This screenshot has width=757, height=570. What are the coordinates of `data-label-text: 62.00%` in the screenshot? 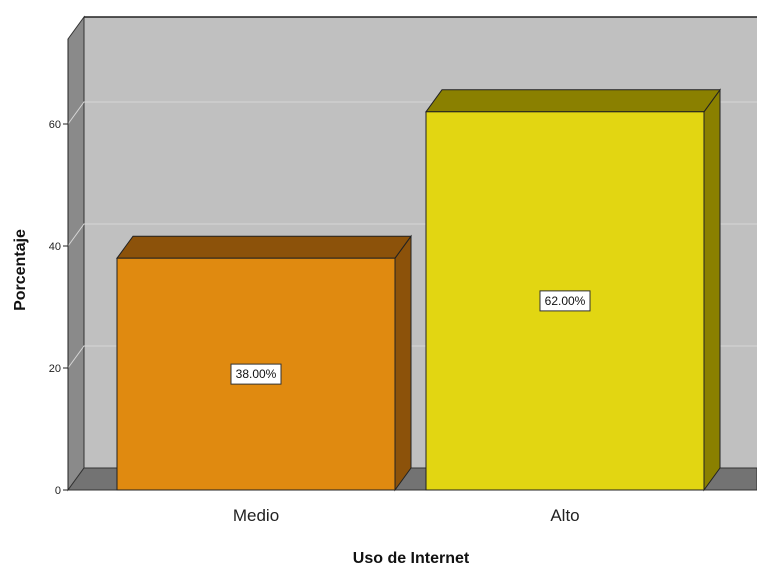 It's located at (565, 301).